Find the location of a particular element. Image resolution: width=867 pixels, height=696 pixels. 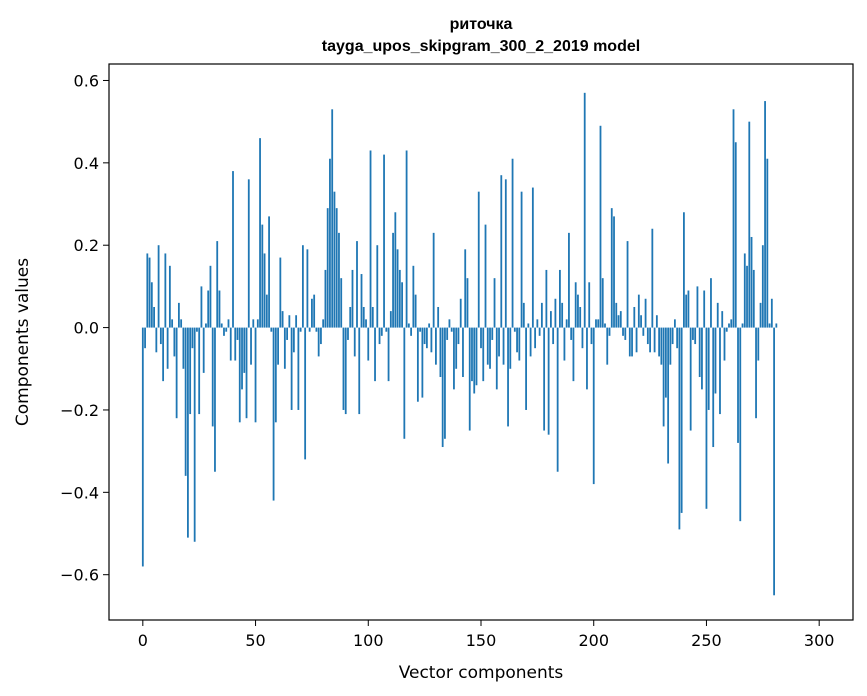

y-tick-label: 0.6 is located at coordinates (86, 80).